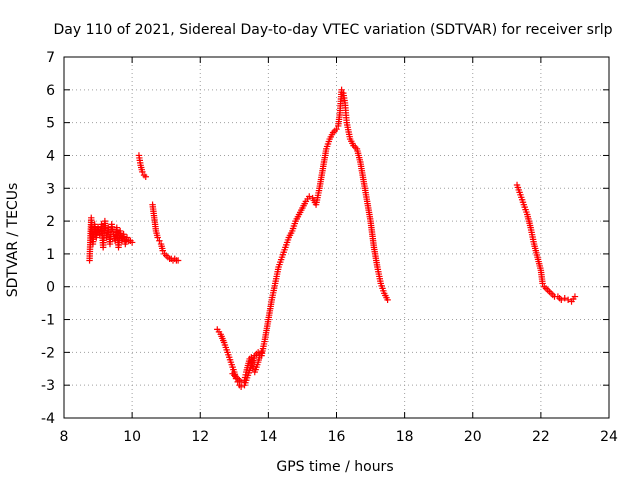  What do you see at coordinates (334, 467) in the screenshot?
I see `x-axis-label: GPS time / hours` at bounding box center [334, 467].